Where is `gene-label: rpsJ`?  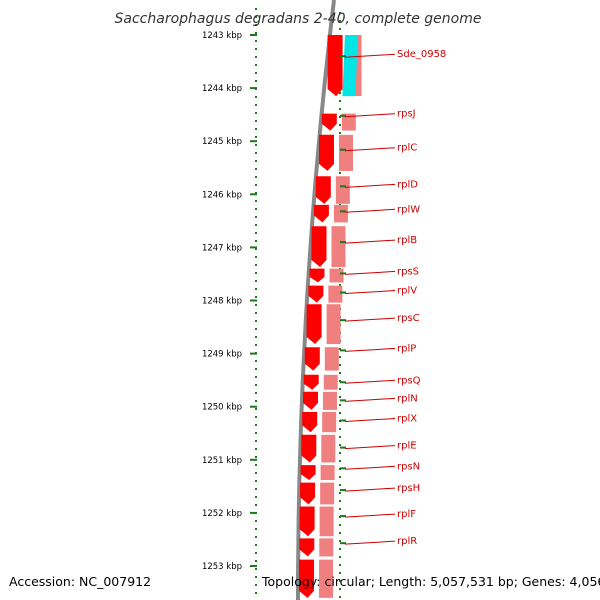
gene-label: rpsJ is located at coordinates (406, 114).